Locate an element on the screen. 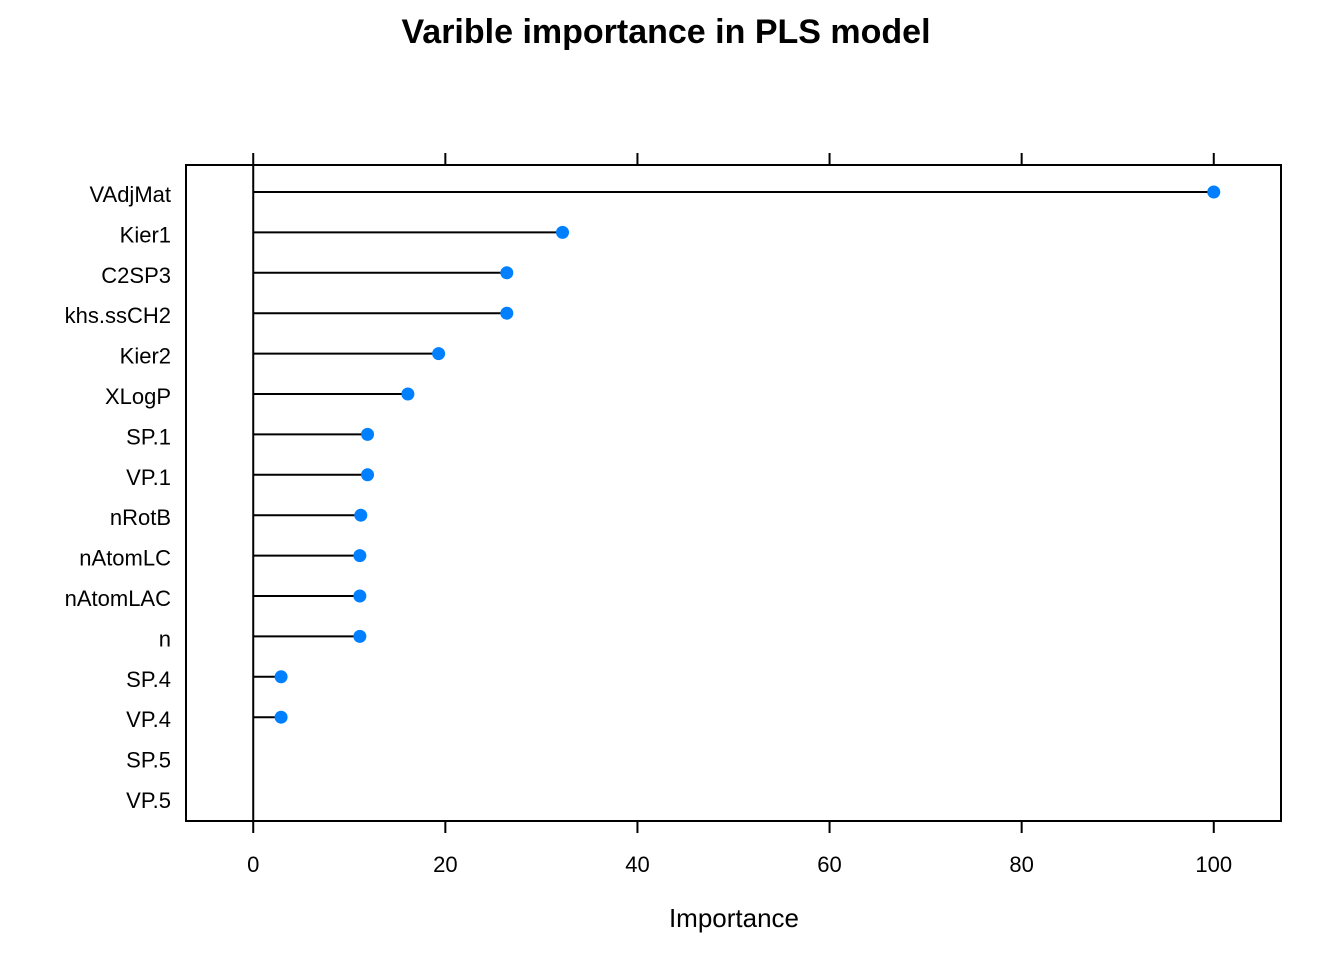 The width and height of the screenshot is (1344, 965). category-label: khs.ssCH2 is located at coordinates (118, 315).